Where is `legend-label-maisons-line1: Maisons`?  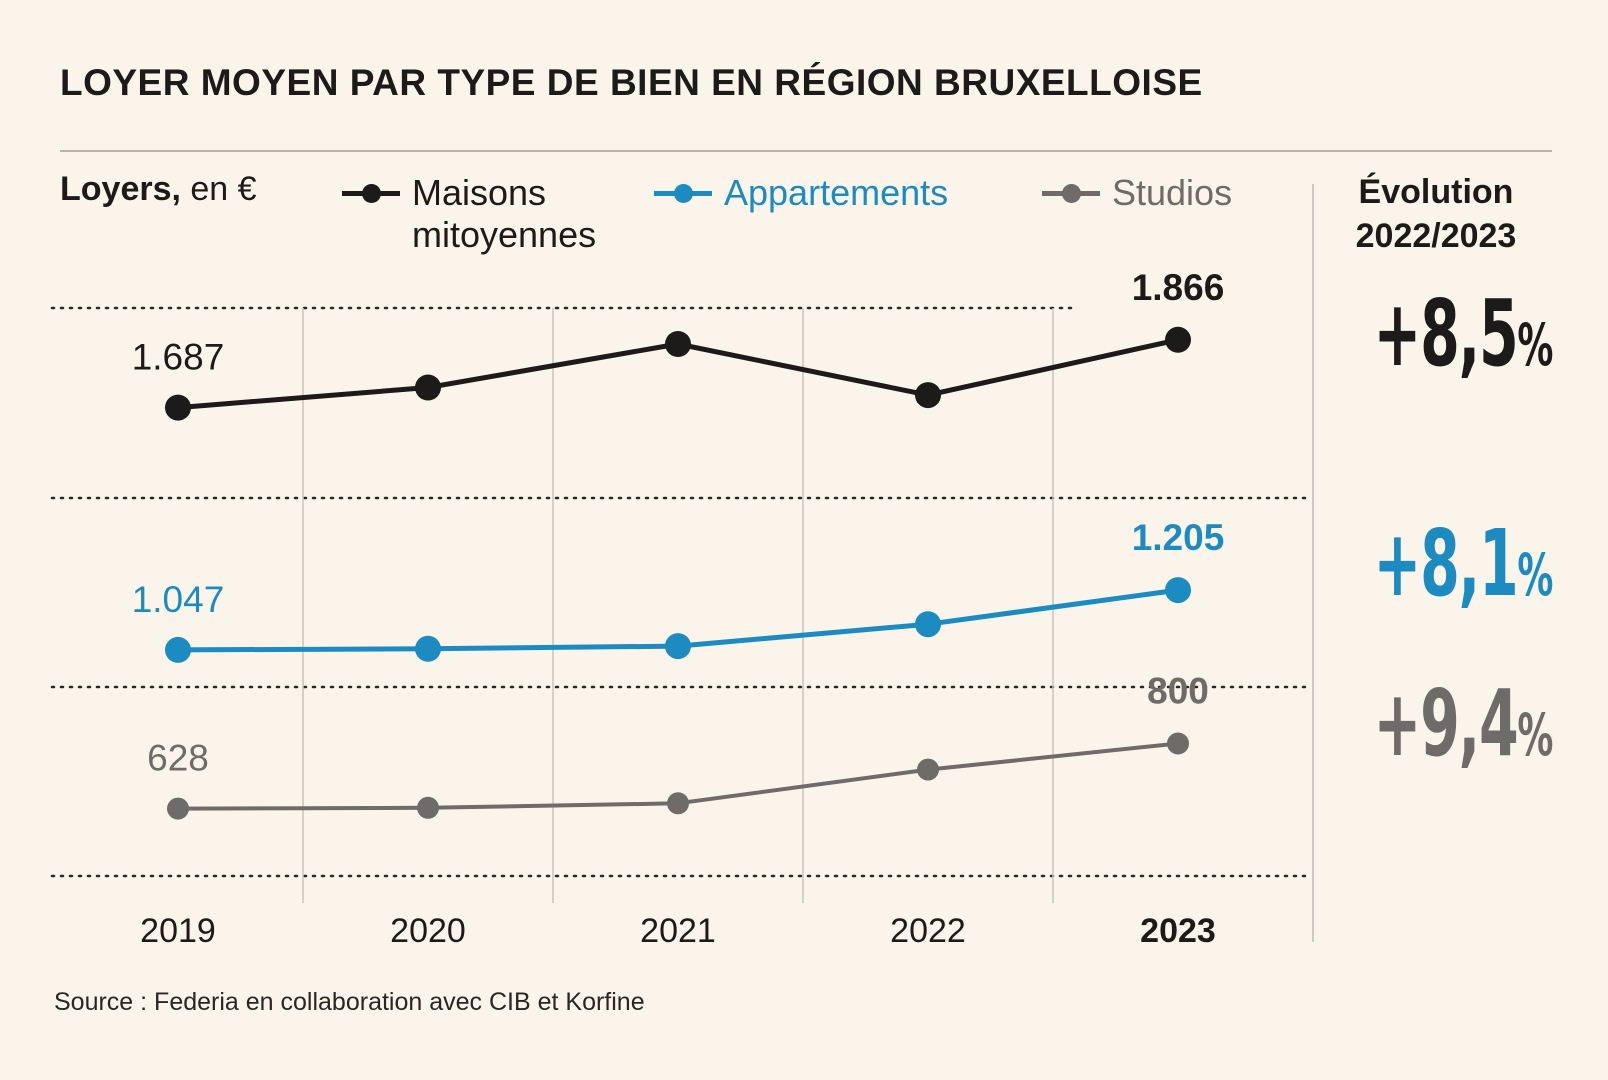
legend-label-maisons-line1: Maisons is located at coordinates (479, 192).